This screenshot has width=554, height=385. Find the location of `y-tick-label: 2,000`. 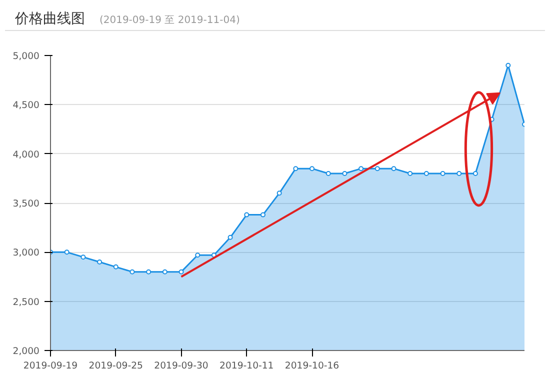

y-tick-label: 2,000 is located at coordinates (26, 351).